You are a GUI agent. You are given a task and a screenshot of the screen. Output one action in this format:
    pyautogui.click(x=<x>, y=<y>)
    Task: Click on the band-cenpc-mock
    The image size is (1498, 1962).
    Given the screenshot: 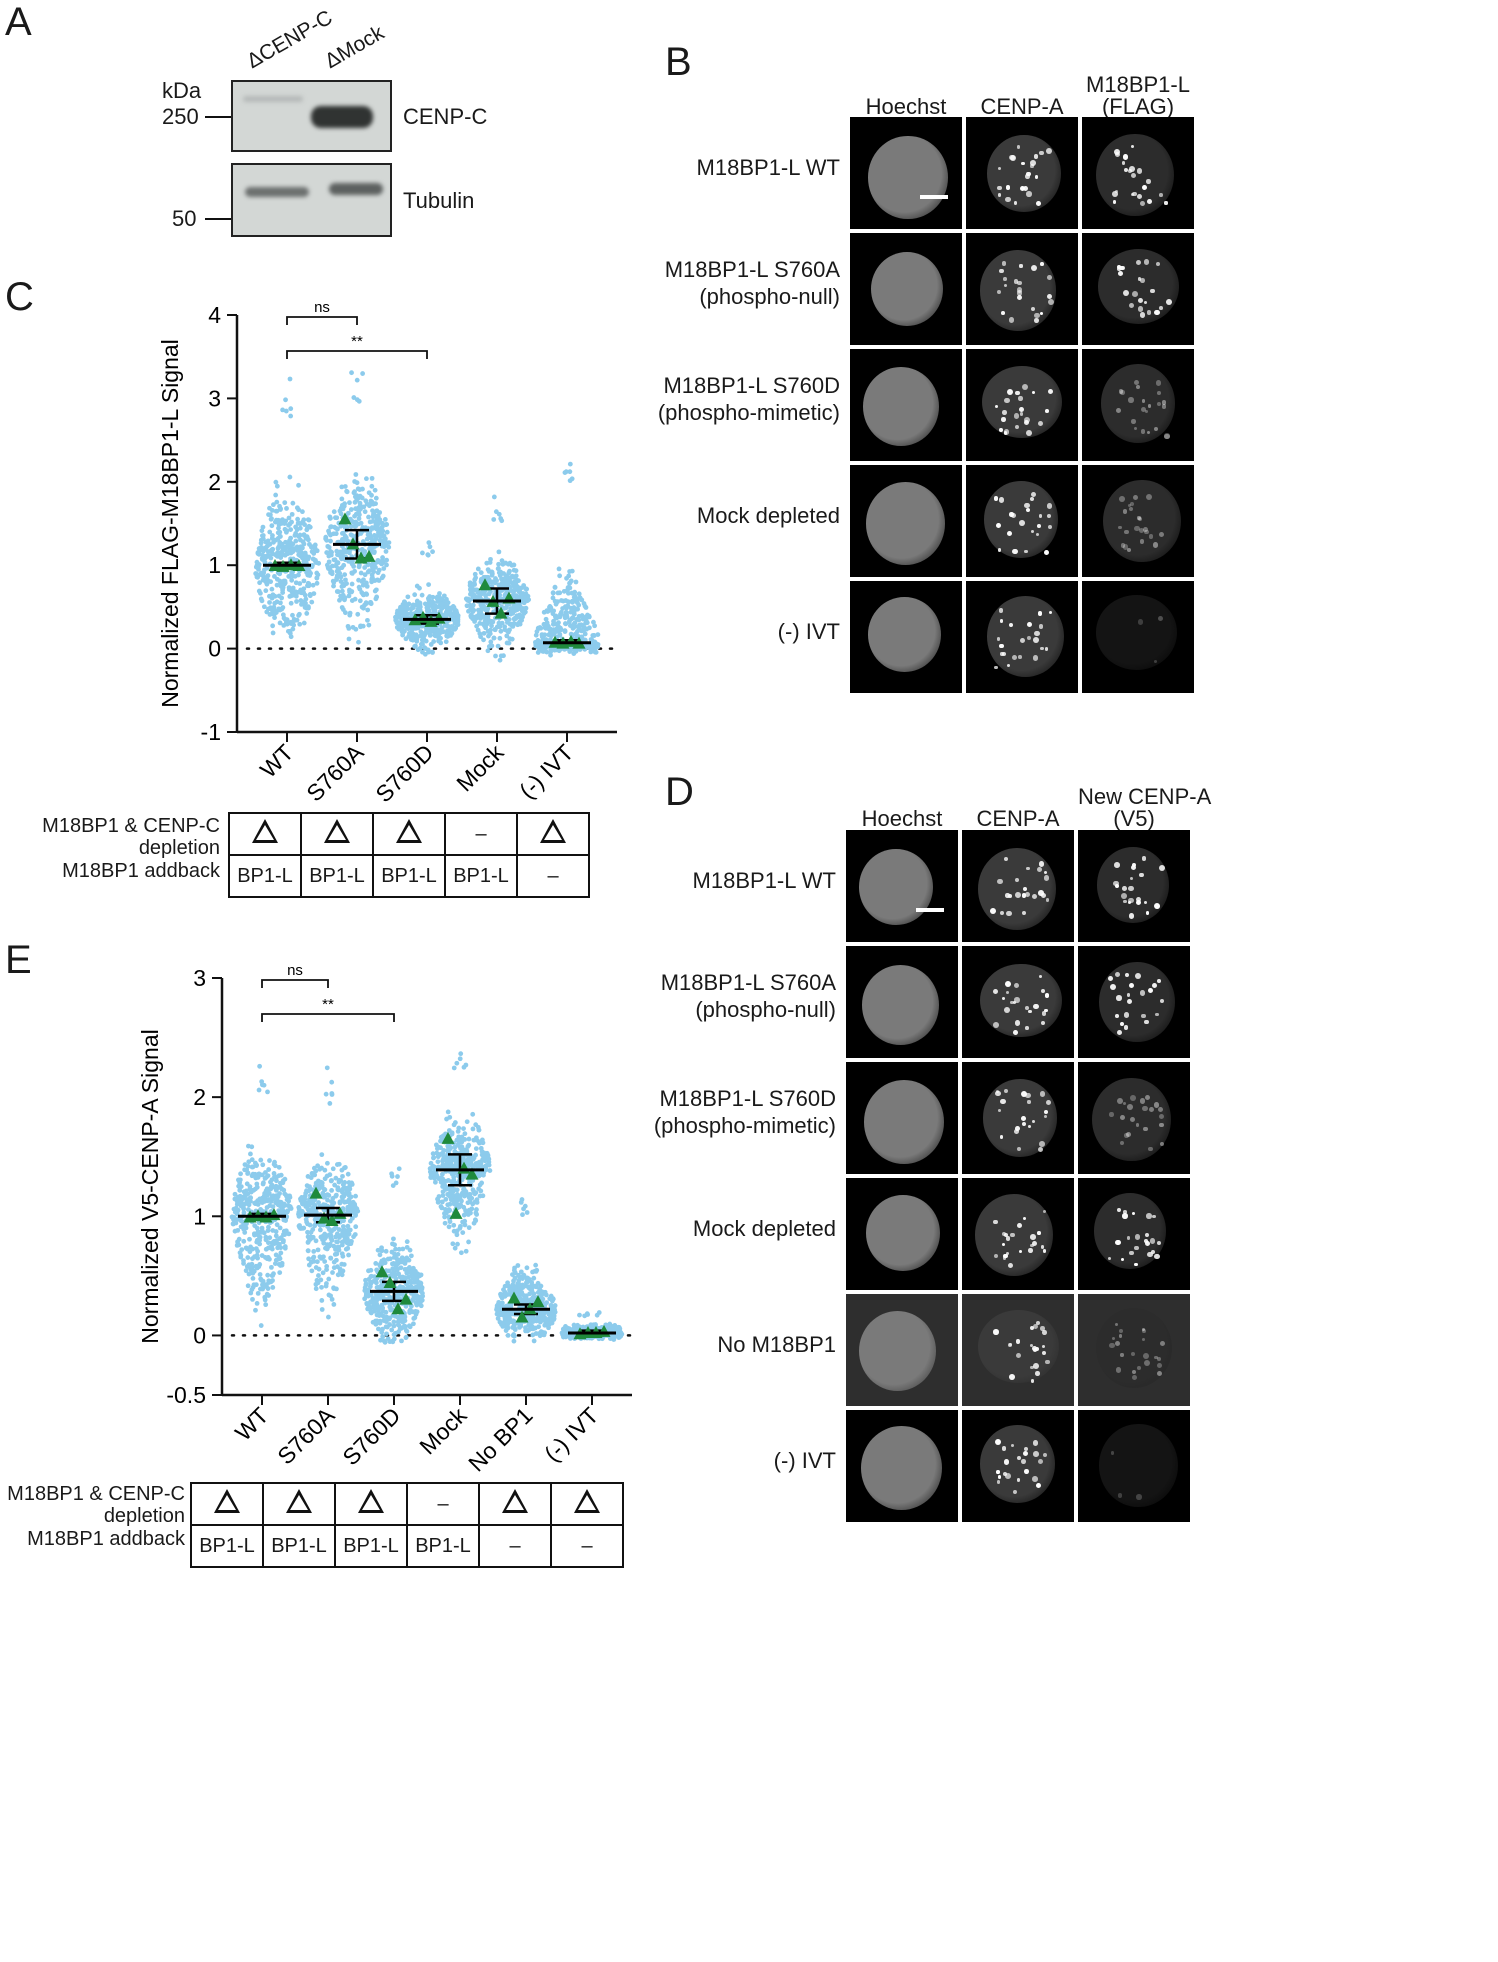 What is the action you would take?
    pyautogui.click(x=342, y=117)
    